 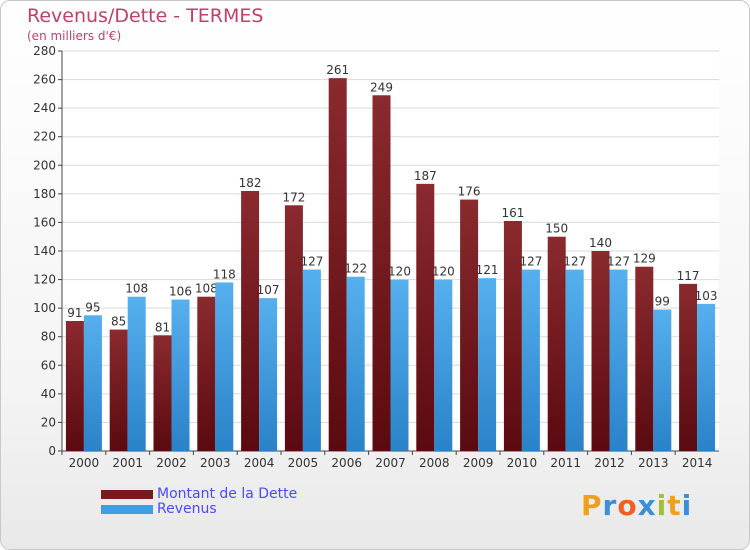 What do you see at coordinates (674, 505) in the screenshot?
I see `logo-letter: t` at bounding box center [674, 505].